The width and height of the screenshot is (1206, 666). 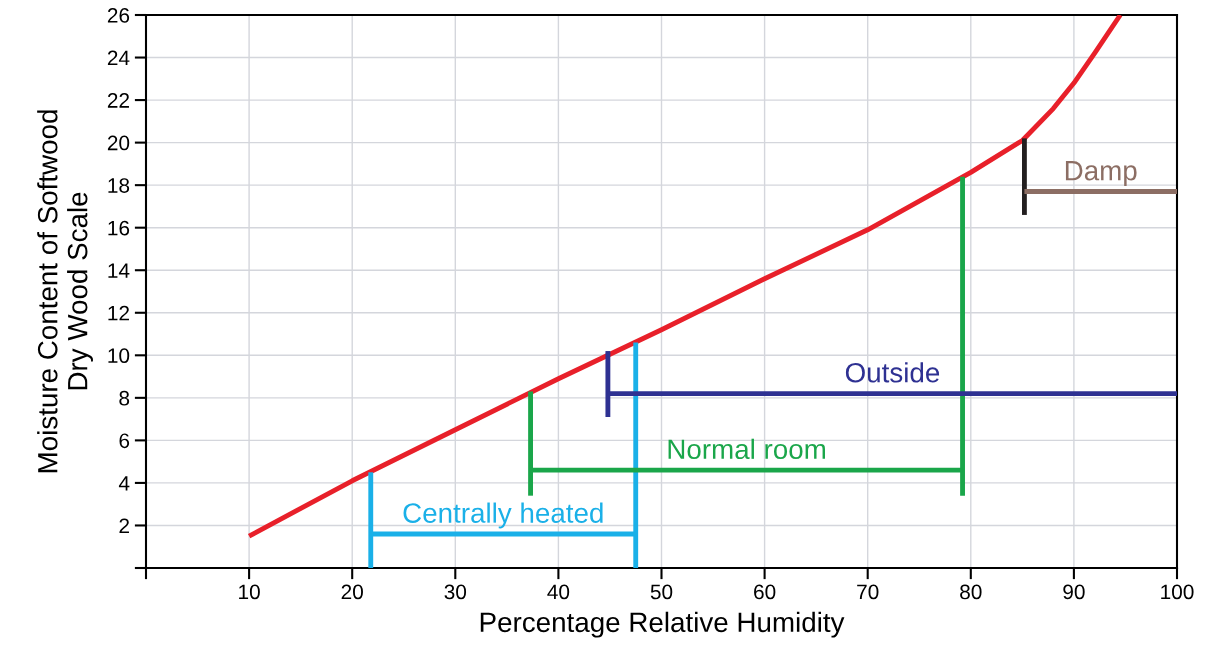 I want to click on x-tick-label: 100, so click(x=1177, y=592).